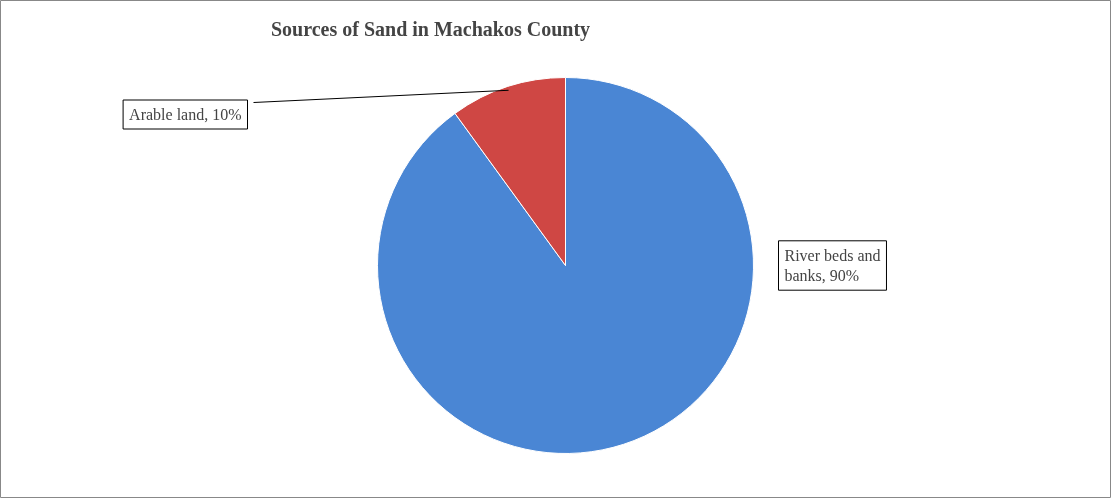  Describe the element at coordinates (185, 114) in the screenshot. I see `slice-label: Arable land, 10%` at that location.